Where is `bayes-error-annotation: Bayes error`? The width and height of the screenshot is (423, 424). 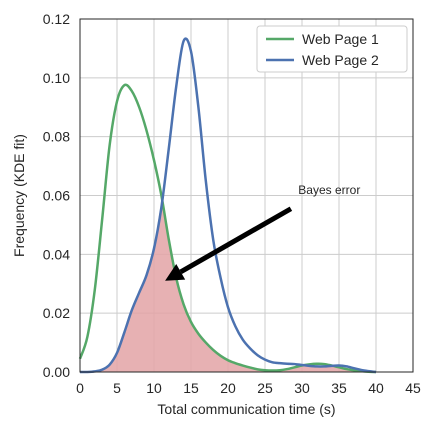 bayes-error-annotation: Bayes error is located at coordinates (262, 232).